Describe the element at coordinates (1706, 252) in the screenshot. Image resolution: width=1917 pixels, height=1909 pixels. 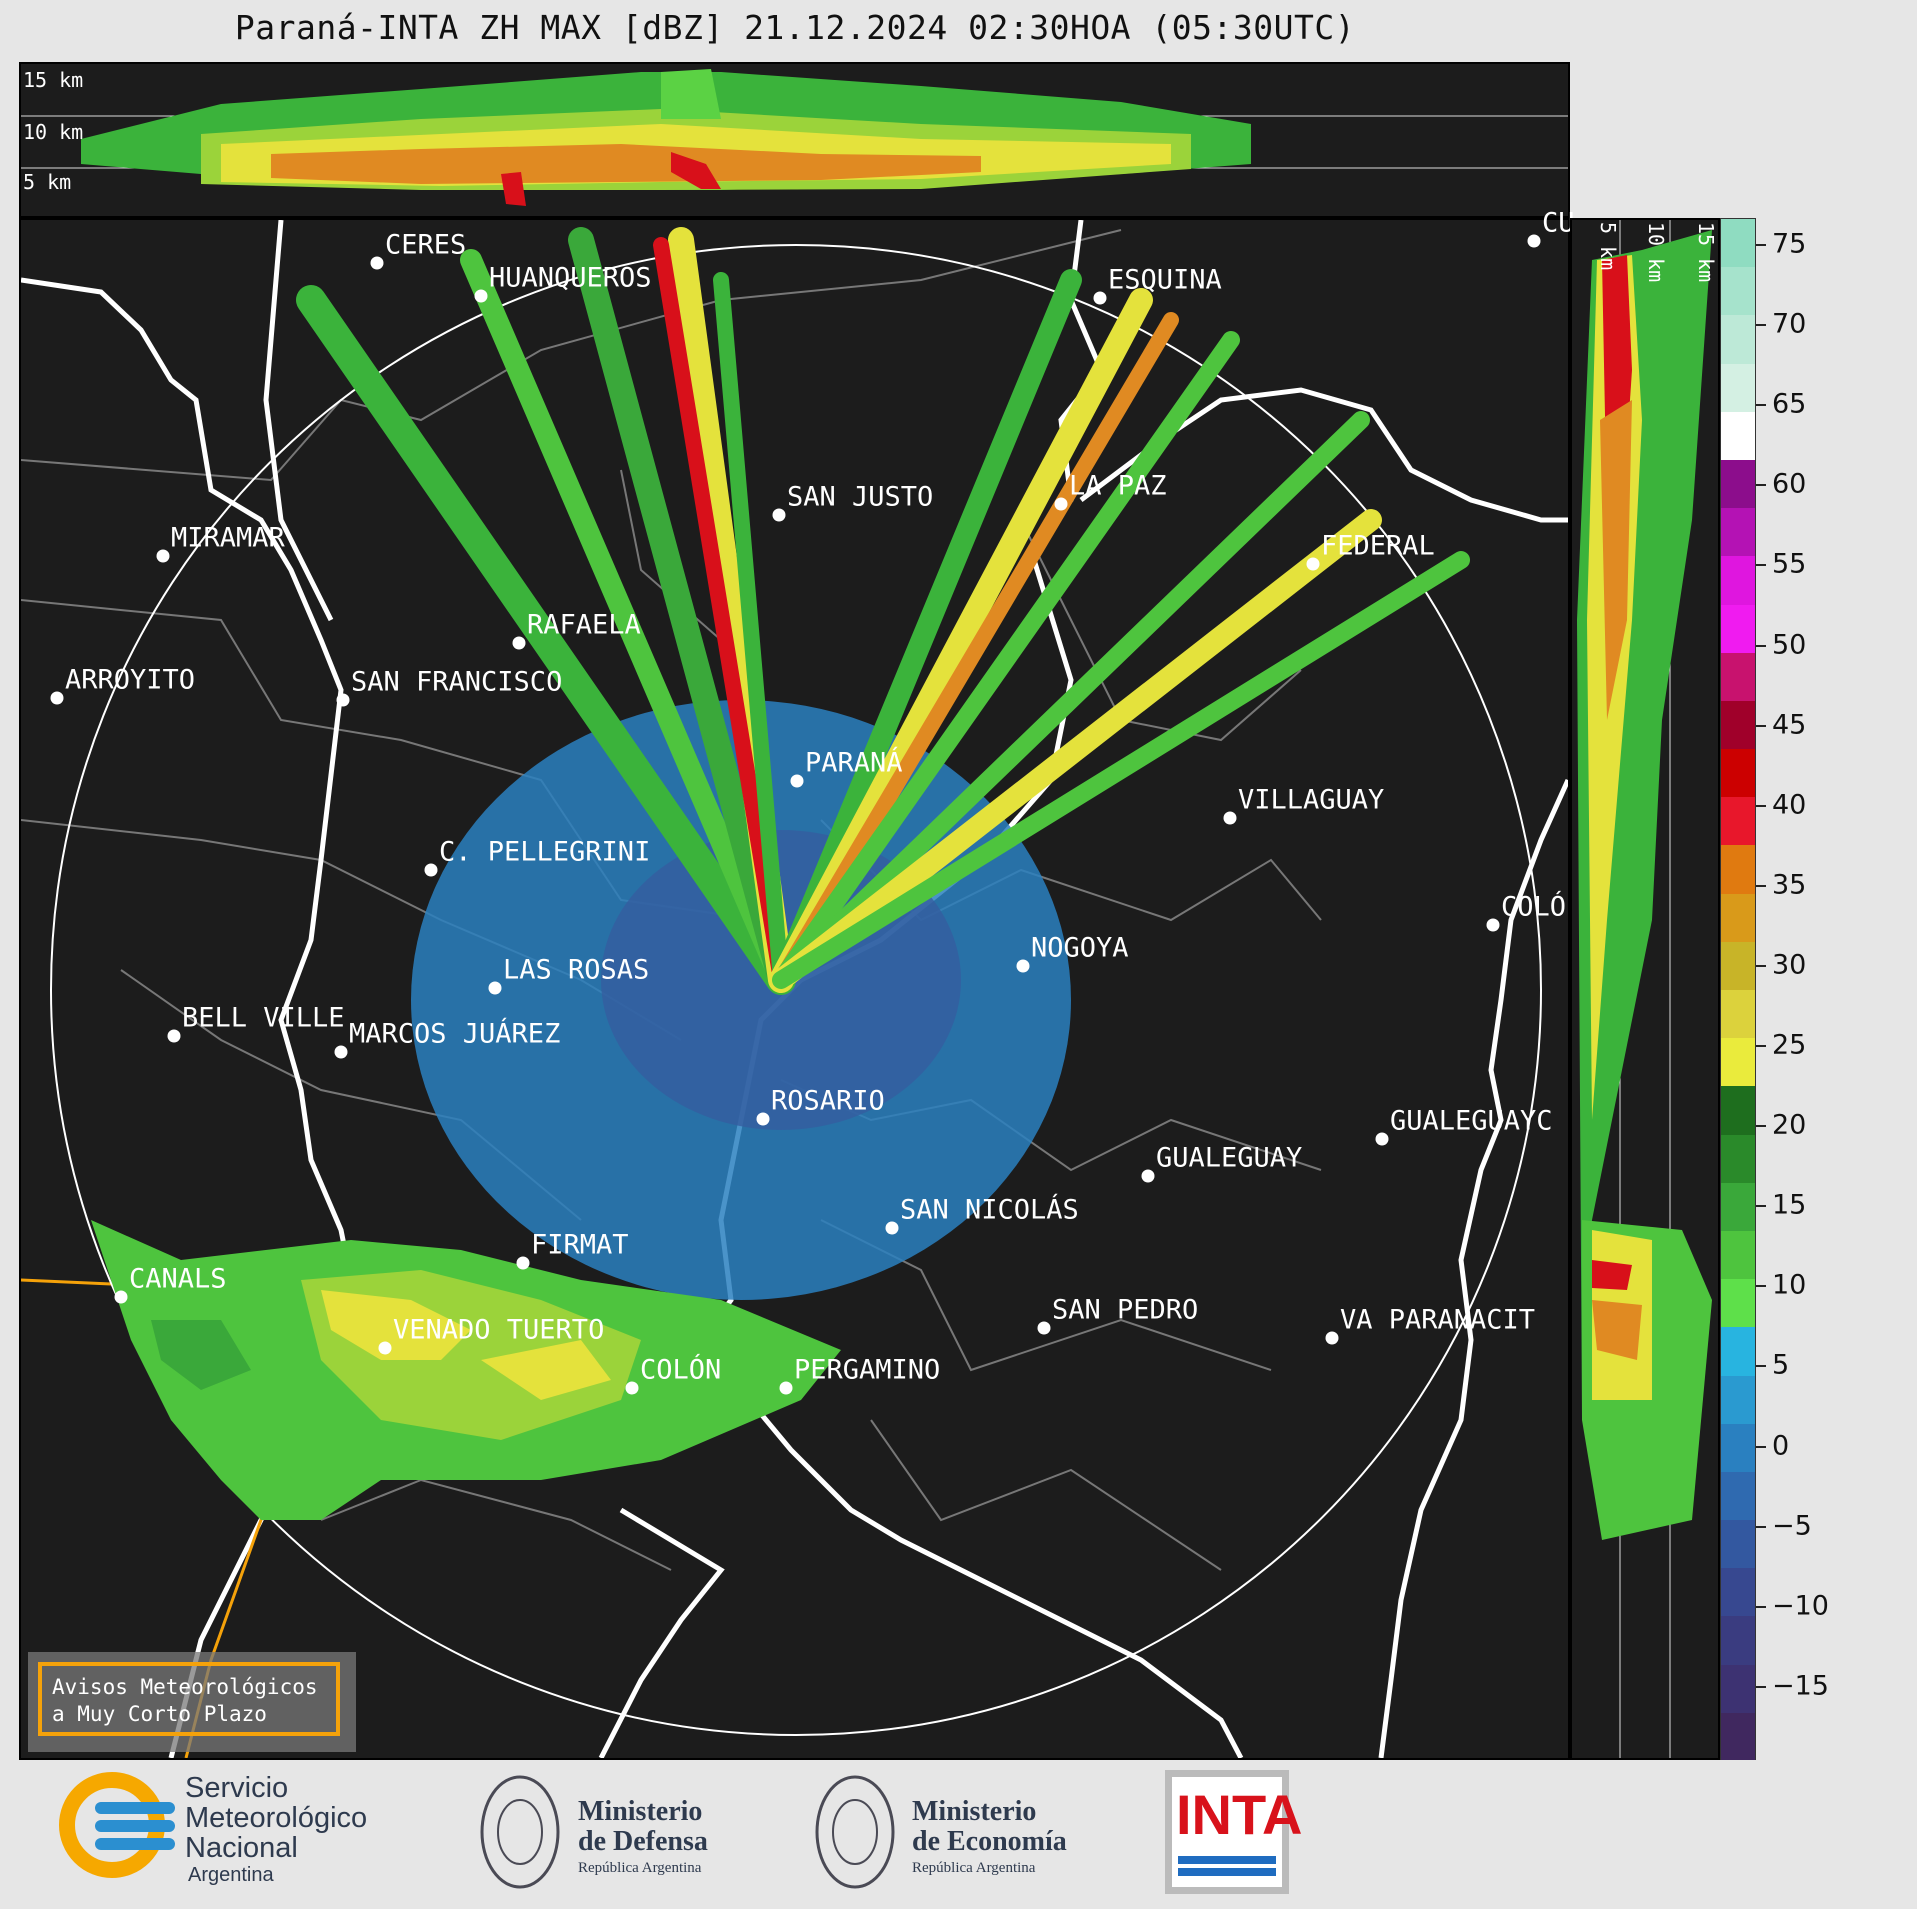
I see `side-alt-label-15: 15 km` at that location.